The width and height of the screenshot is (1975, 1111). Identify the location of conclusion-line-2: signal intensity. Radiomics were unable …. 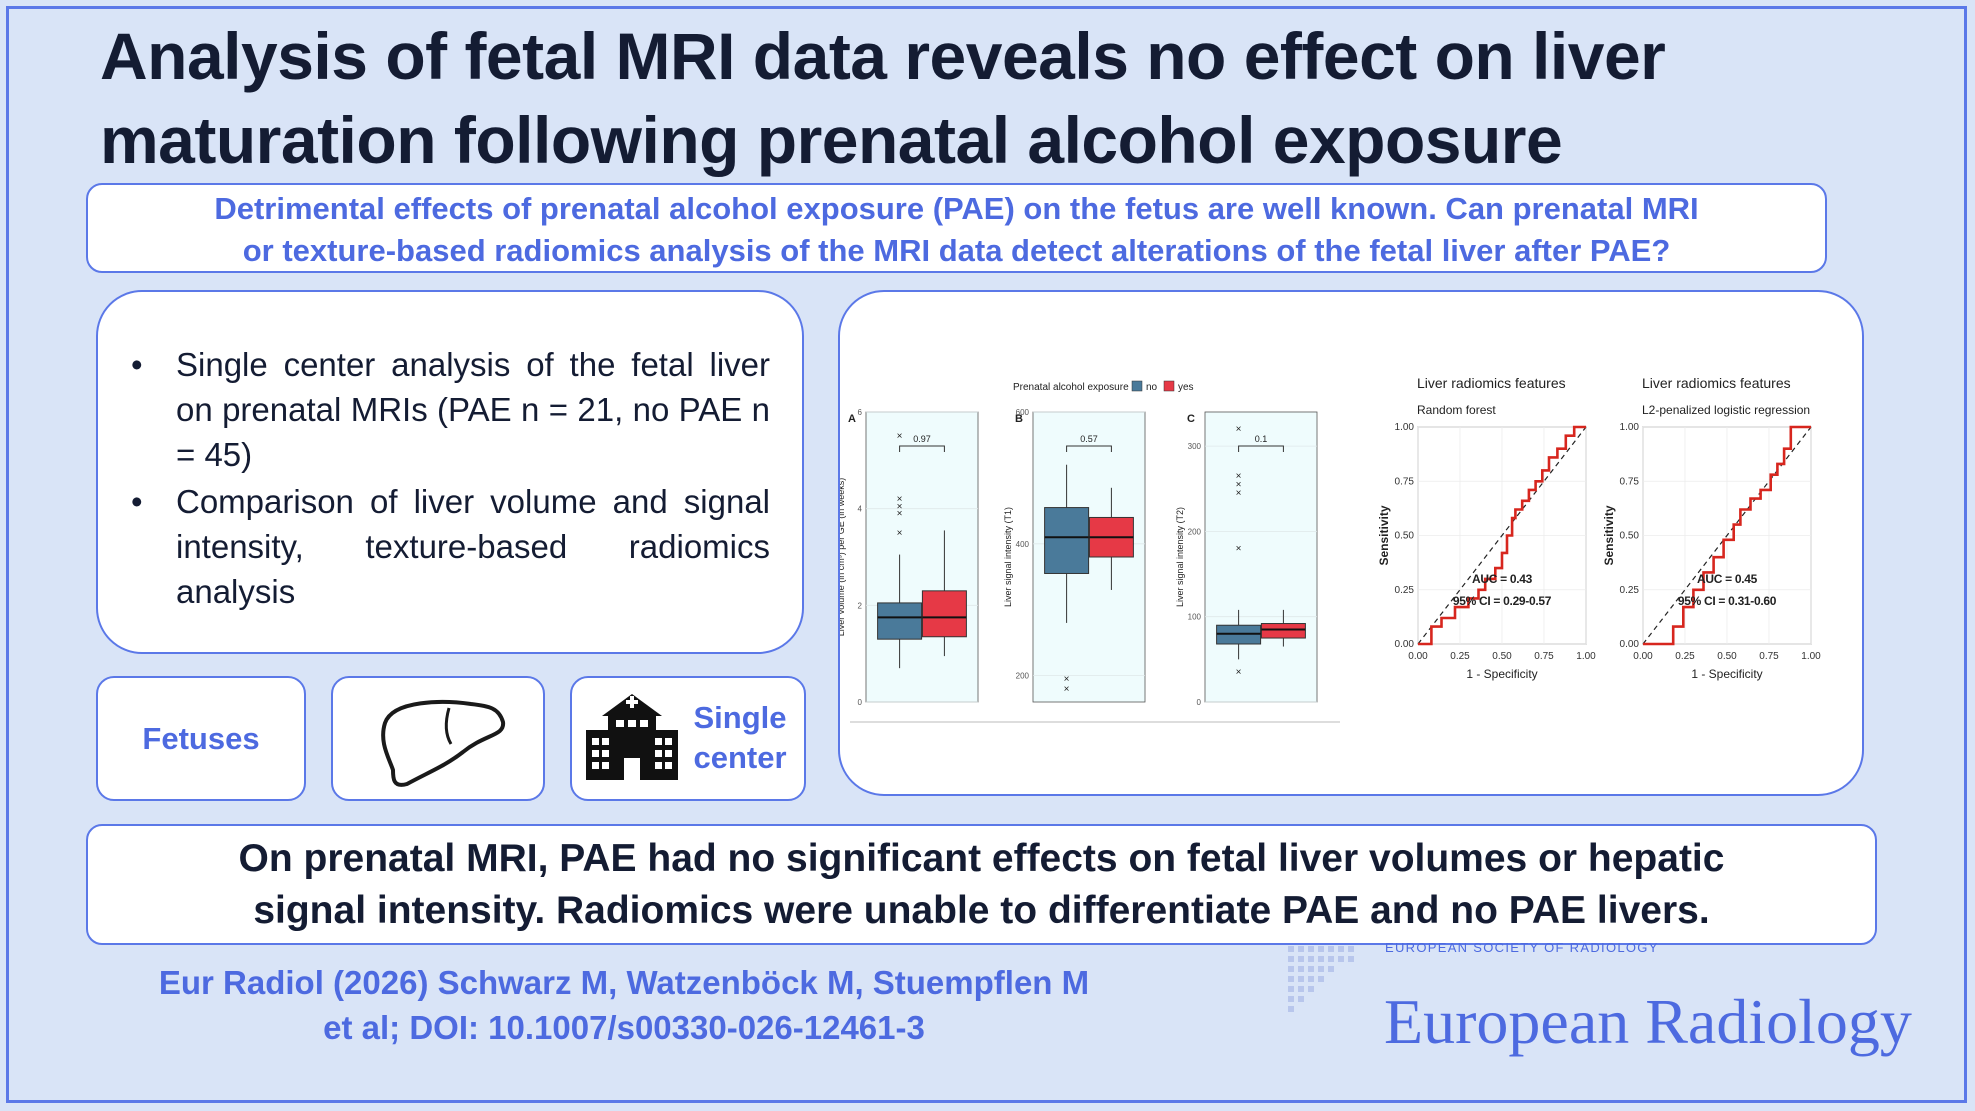
(981, 910).